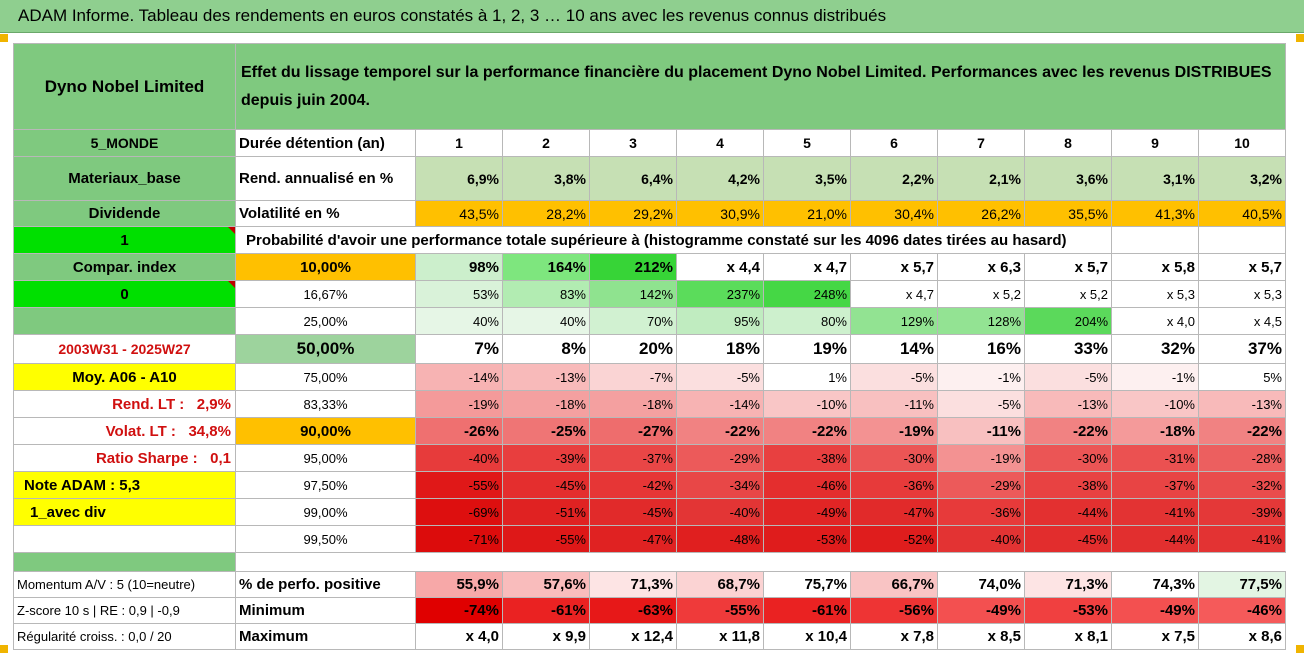 This screenshot has width=1304, height=653. What do you see at coordinates (981, 539) in the screenshot?
I see `prob-cell: -40%` at bounding box center [981, 539].